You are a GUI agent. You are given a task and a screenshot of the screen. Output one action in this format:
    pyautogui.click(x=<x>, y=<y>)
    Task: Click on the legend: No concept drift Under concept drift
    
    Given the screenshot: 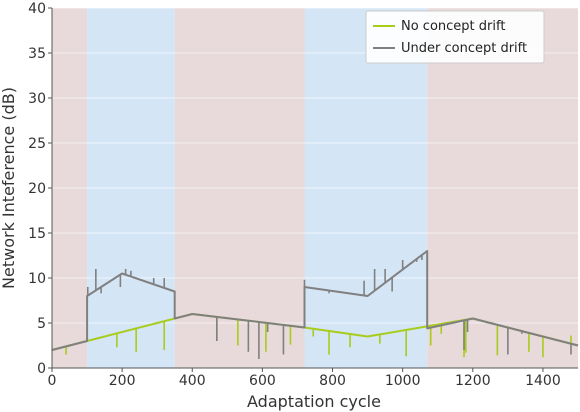 What is the action you would take?
    pyautogui.click(x=455, y=37)
    